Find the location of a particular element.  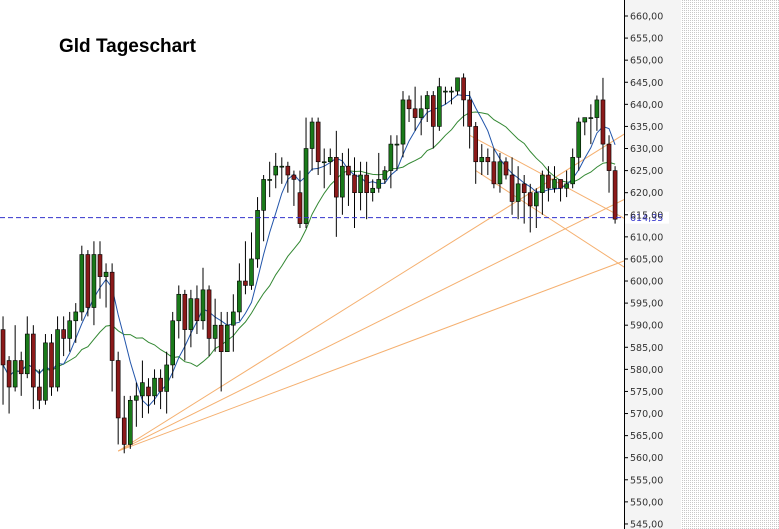

y-tick-label: 560,00 is located at coordinates (646, 458).